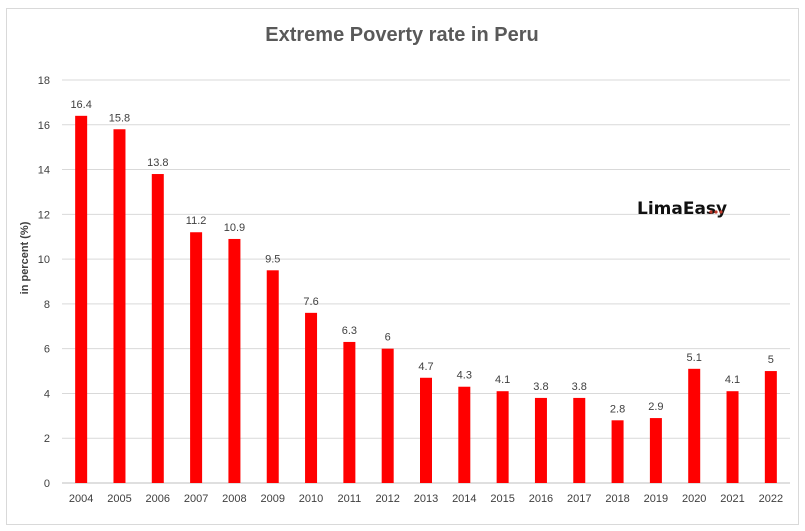 The height and width of the screenshot is (531, 805). What do you see at coordinates (464, 499) in the screenshot?
I see `x-tick-label: 2014` at bounding box center [464, 499].